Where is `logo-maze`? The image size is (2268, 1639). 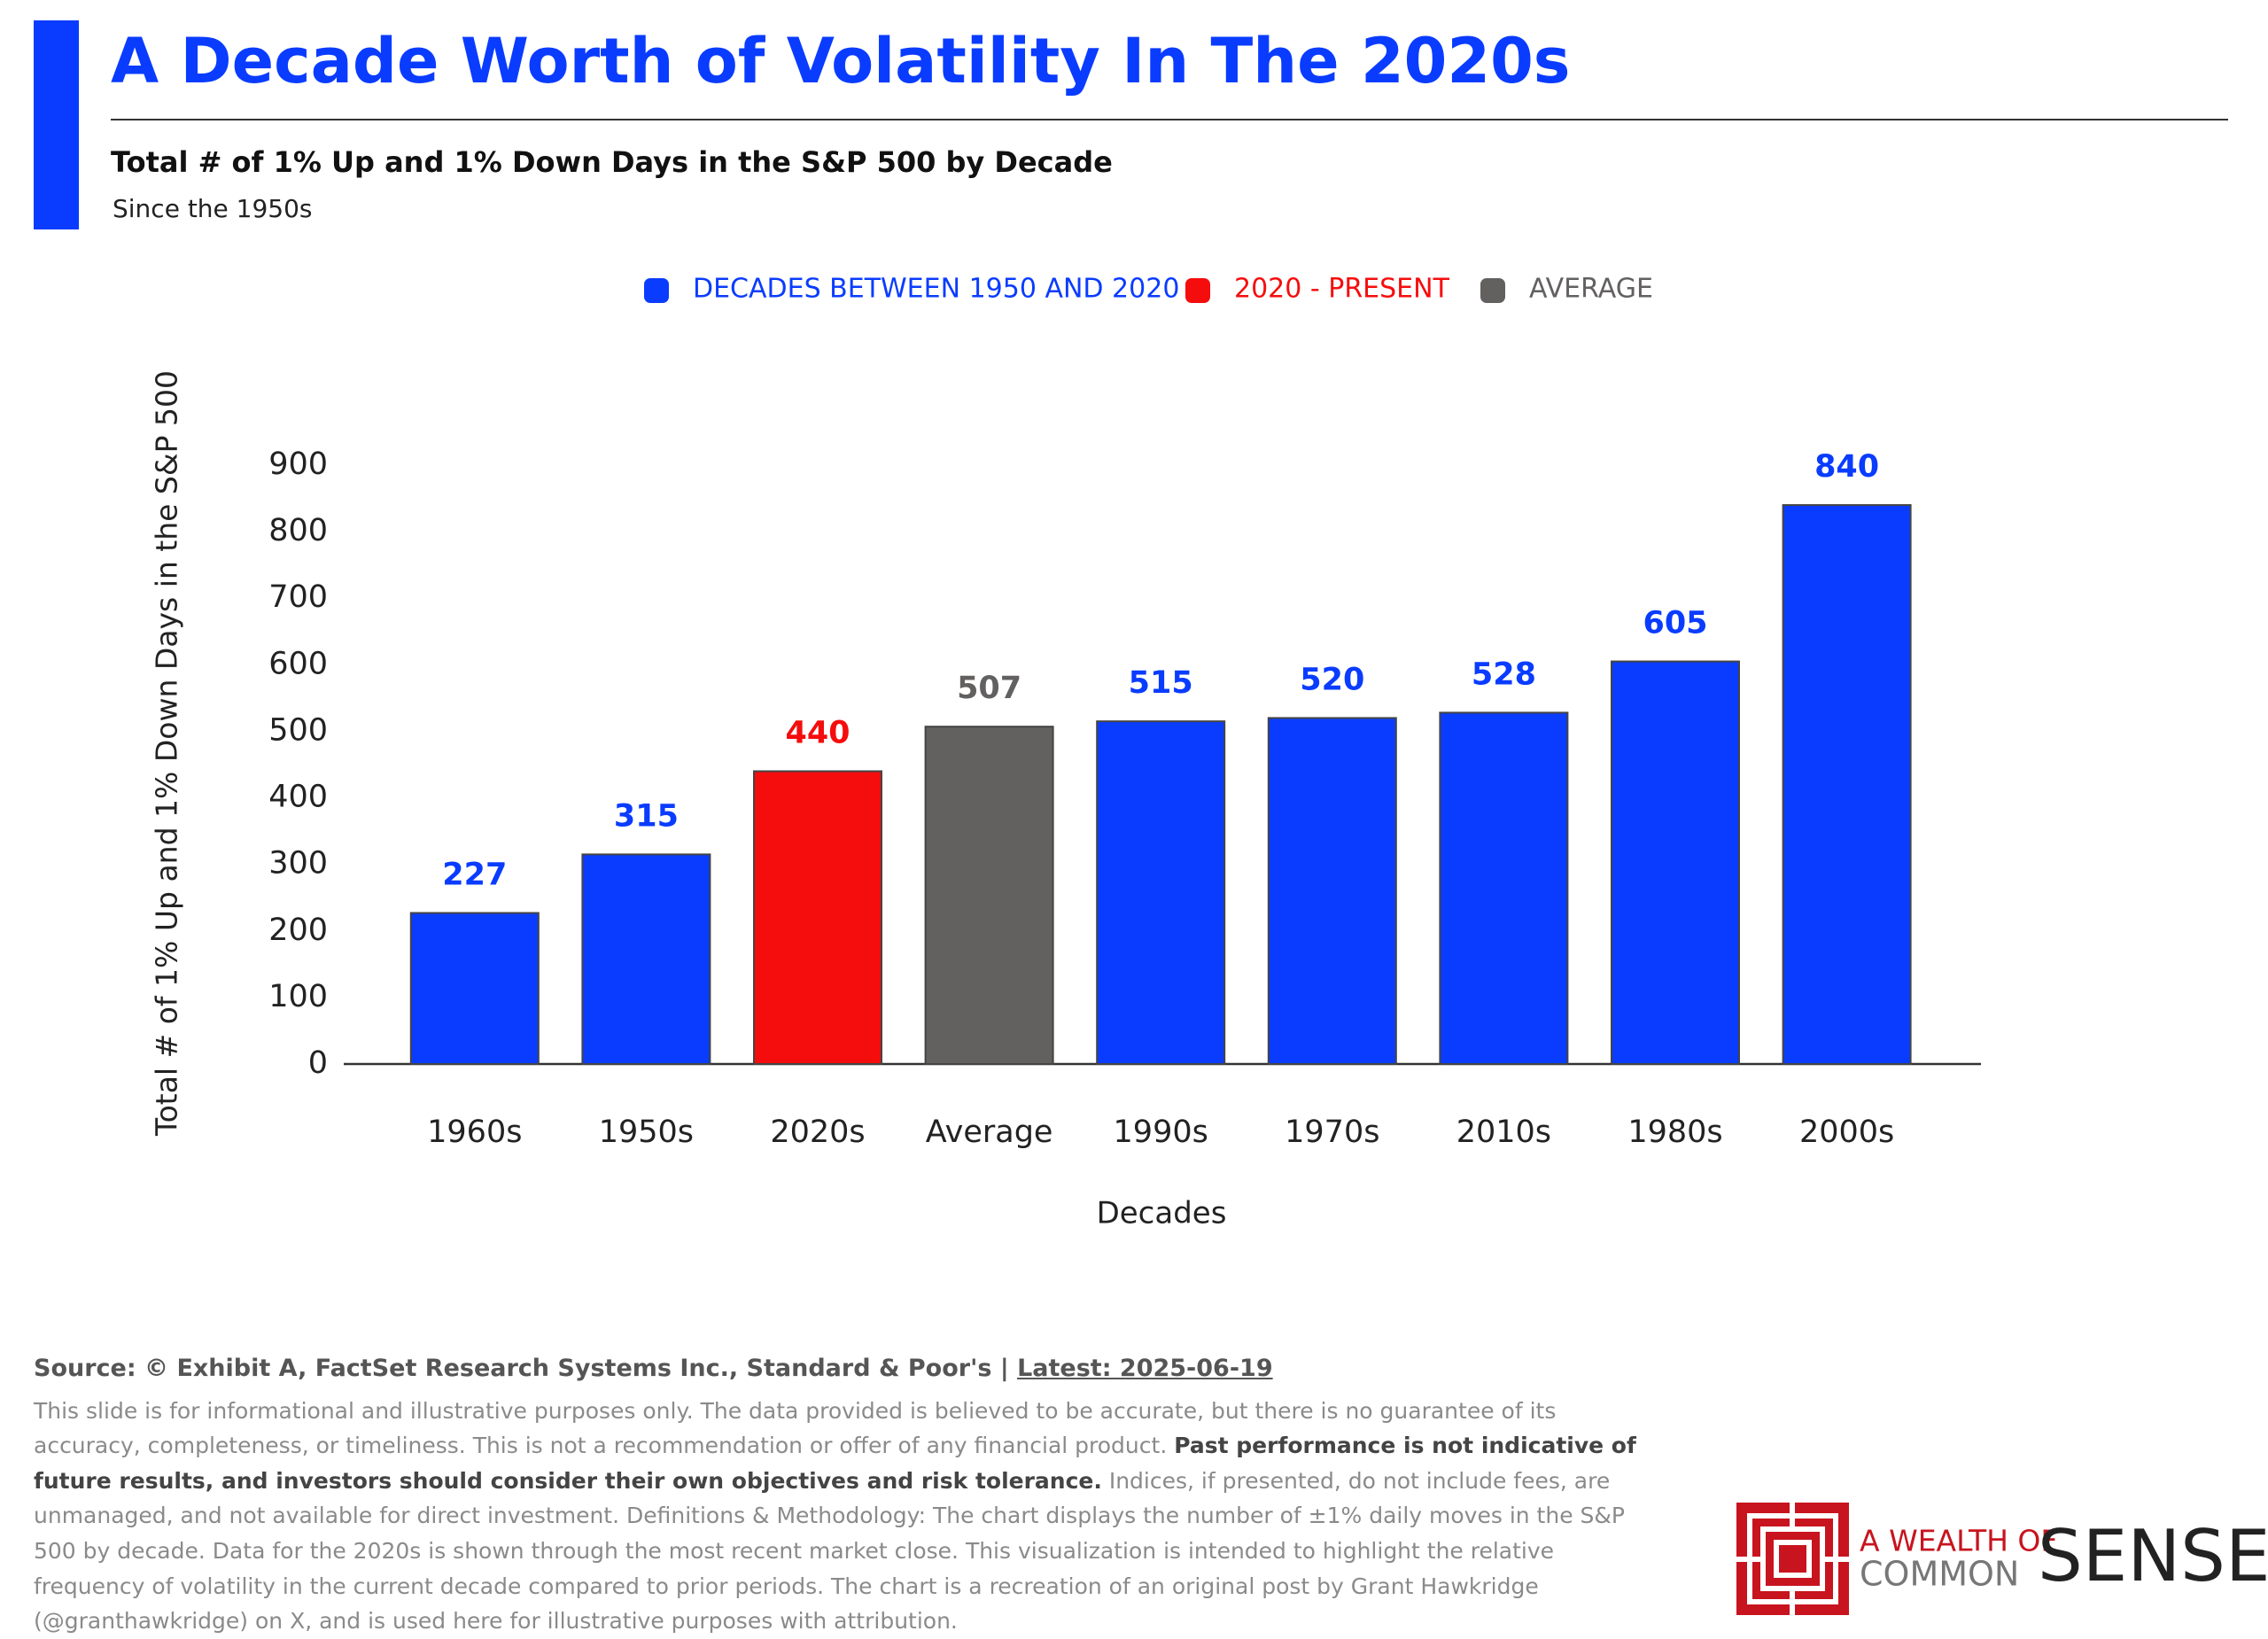 logo-maze is located at coordinates (1792, 1559).